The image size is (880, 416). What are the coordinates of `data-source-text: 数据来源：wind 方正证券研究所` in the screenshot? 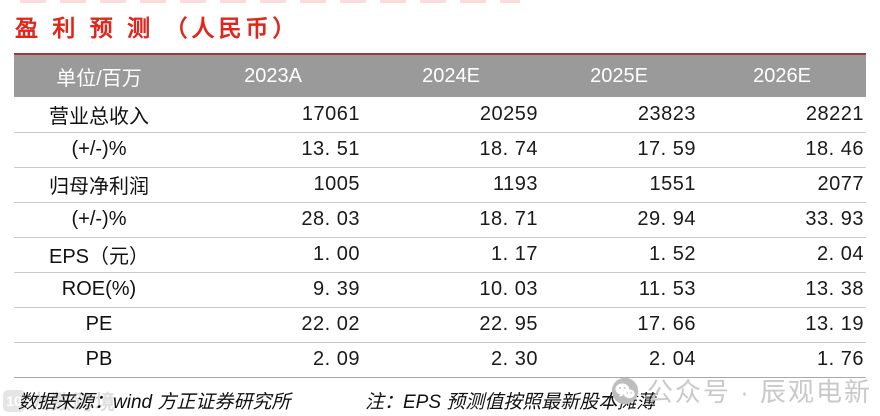 It's located at (154, 402).